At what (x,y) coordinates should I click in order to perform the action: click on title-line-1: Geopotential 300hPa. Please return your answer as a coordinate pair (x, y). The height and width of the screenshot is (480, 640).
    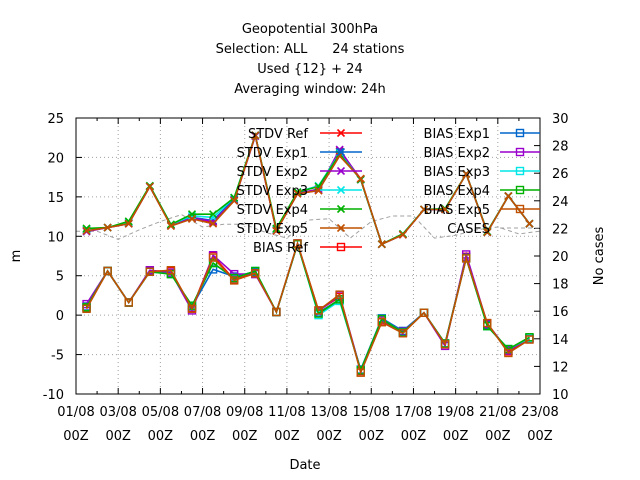
    Looking at the image, I should click on (310, 29).